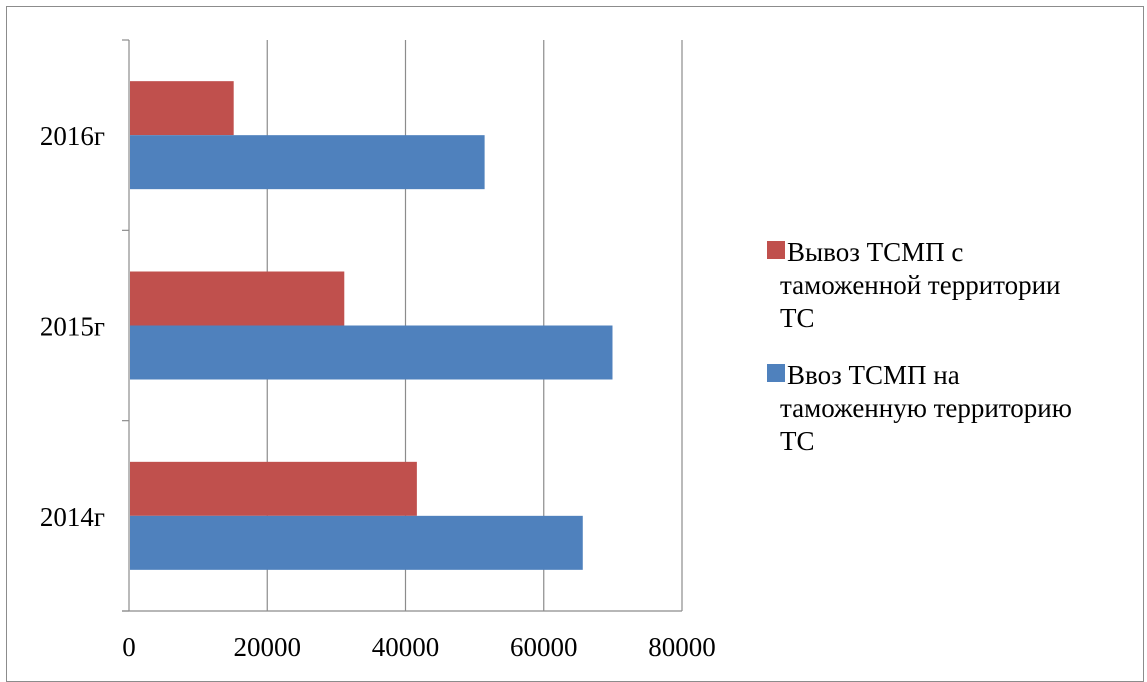 The width and height of the screenshot is (1147, 682). What do you see at coordinates (237, 298) in the screenshot?
I see `bar-export-2015г` at bounding box center [237, 298].